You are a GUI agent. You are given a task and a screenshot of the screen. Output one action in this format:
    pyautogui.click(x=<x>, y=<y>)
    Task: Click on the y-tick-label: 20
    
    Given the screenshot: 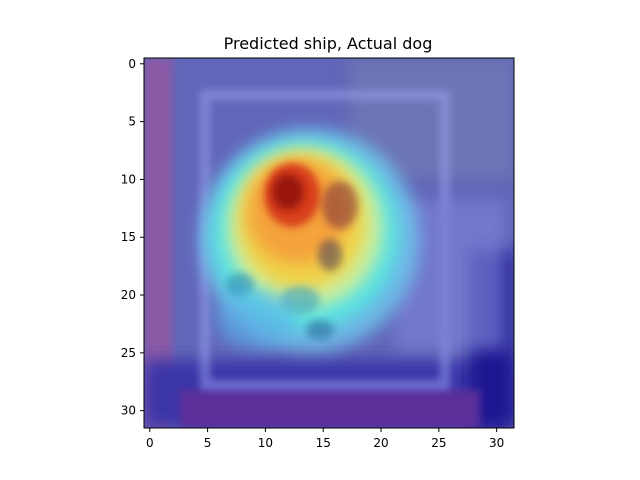 What is the action you would take?
    pyautogui.click(x=128, y=295)
    